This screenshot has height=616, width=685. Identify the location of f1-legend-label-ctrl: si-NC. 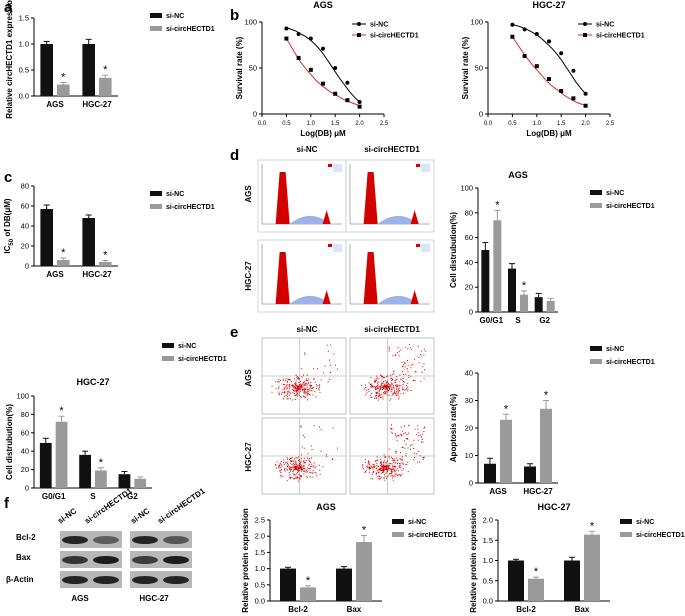
(417, 522).